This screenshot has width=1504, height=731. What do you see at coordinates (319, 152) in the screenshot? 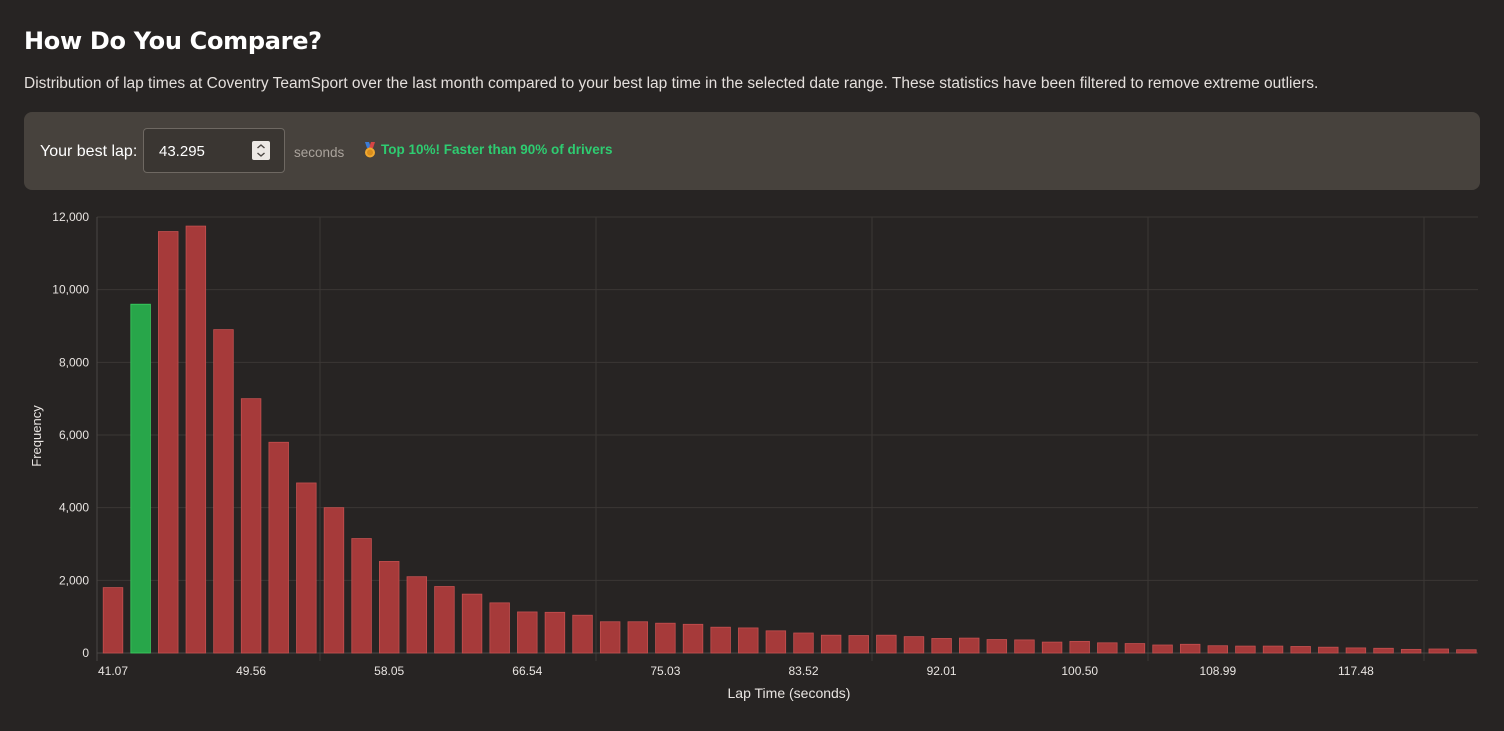
I see `unit-label: seconds` at bounding box center [319, 152].